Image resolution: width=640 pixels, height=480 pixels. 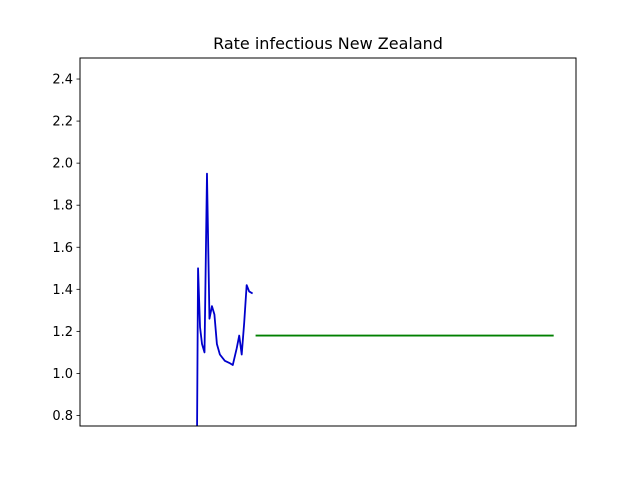 I want to click on y-tick-label: 2.4, so click(x=62, y=80).